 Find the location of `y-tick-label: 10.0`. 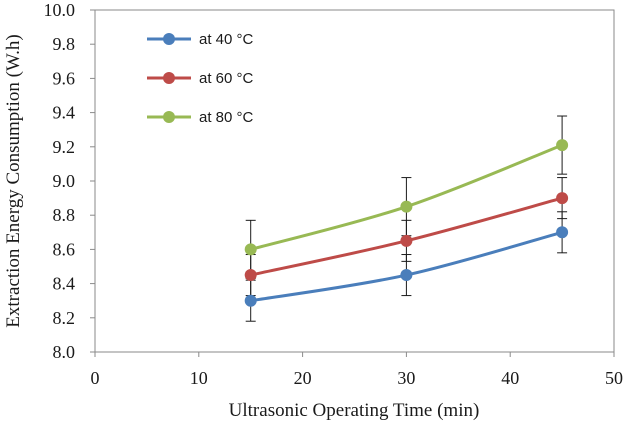

y-tick-label: 10.0 is located at coordinates (60, 10).